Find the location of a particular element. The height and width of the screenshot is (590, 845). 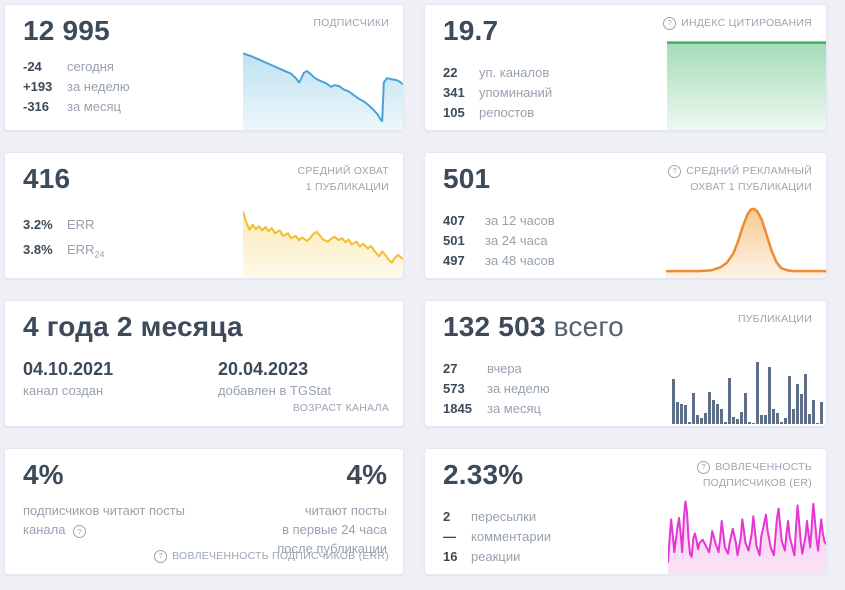

created-date-label: канал создан is located at coordinates (63, 390).